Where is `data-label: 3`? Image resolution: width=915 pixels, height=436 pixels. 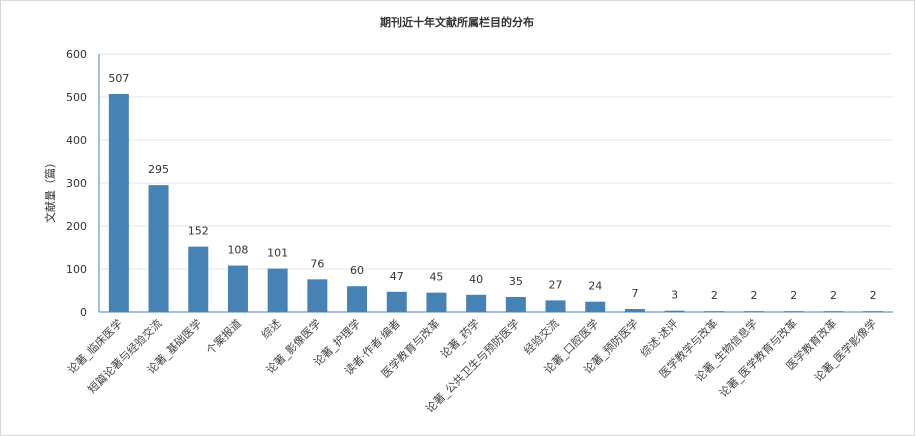 data-label: 3 is located at coordinates (674, 295).